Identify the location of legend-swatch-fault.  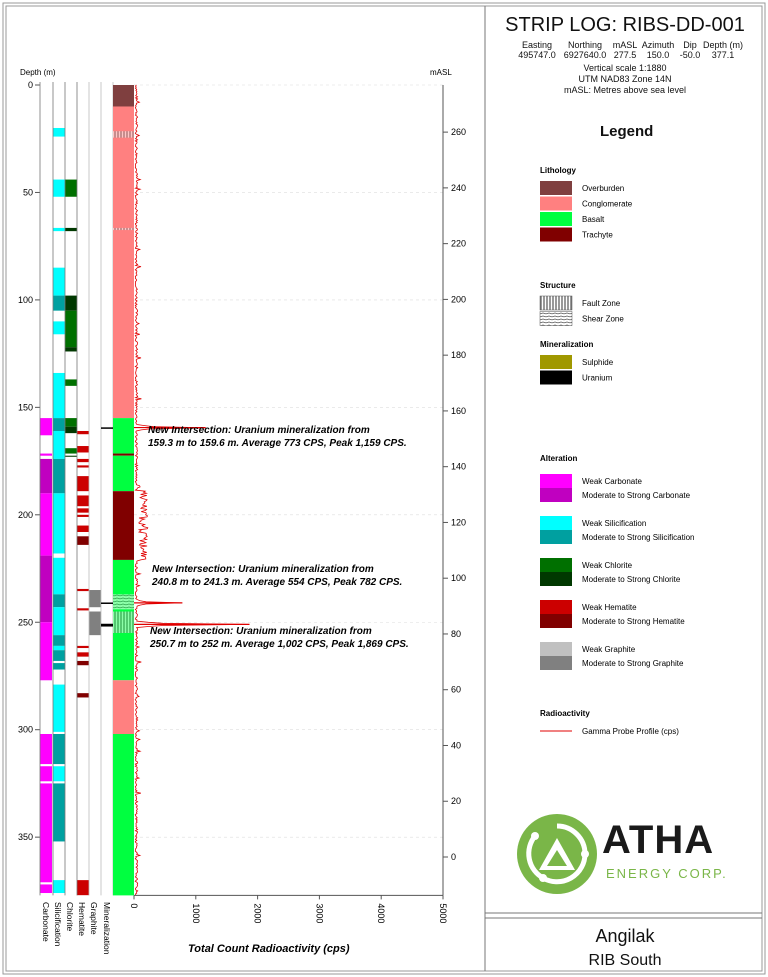
(556, 303).